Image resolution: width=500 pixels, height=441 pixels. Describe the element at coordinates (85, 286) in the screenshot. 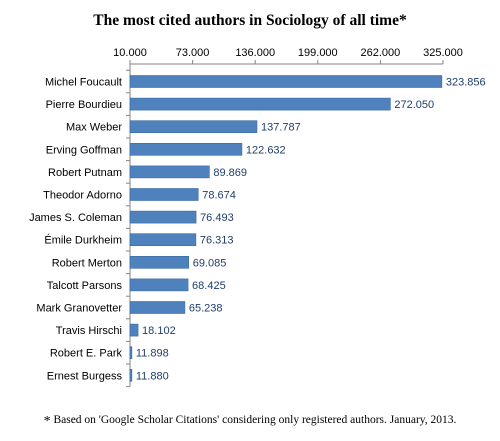

I see `category-label: Talcott Parsons` at that location.